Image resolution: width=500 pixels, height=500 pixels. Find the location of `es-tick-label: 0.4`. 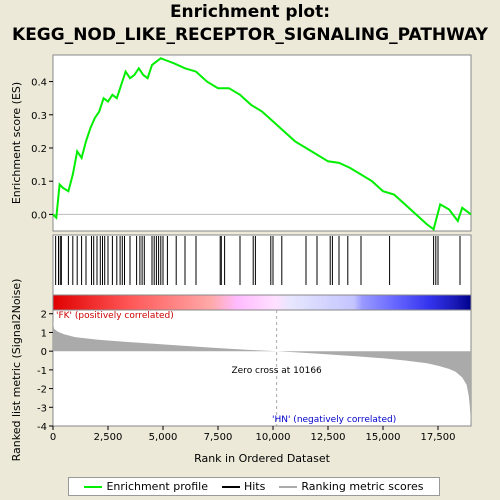

es-tick-label: 0.4 is located at coordinates (39, 83).